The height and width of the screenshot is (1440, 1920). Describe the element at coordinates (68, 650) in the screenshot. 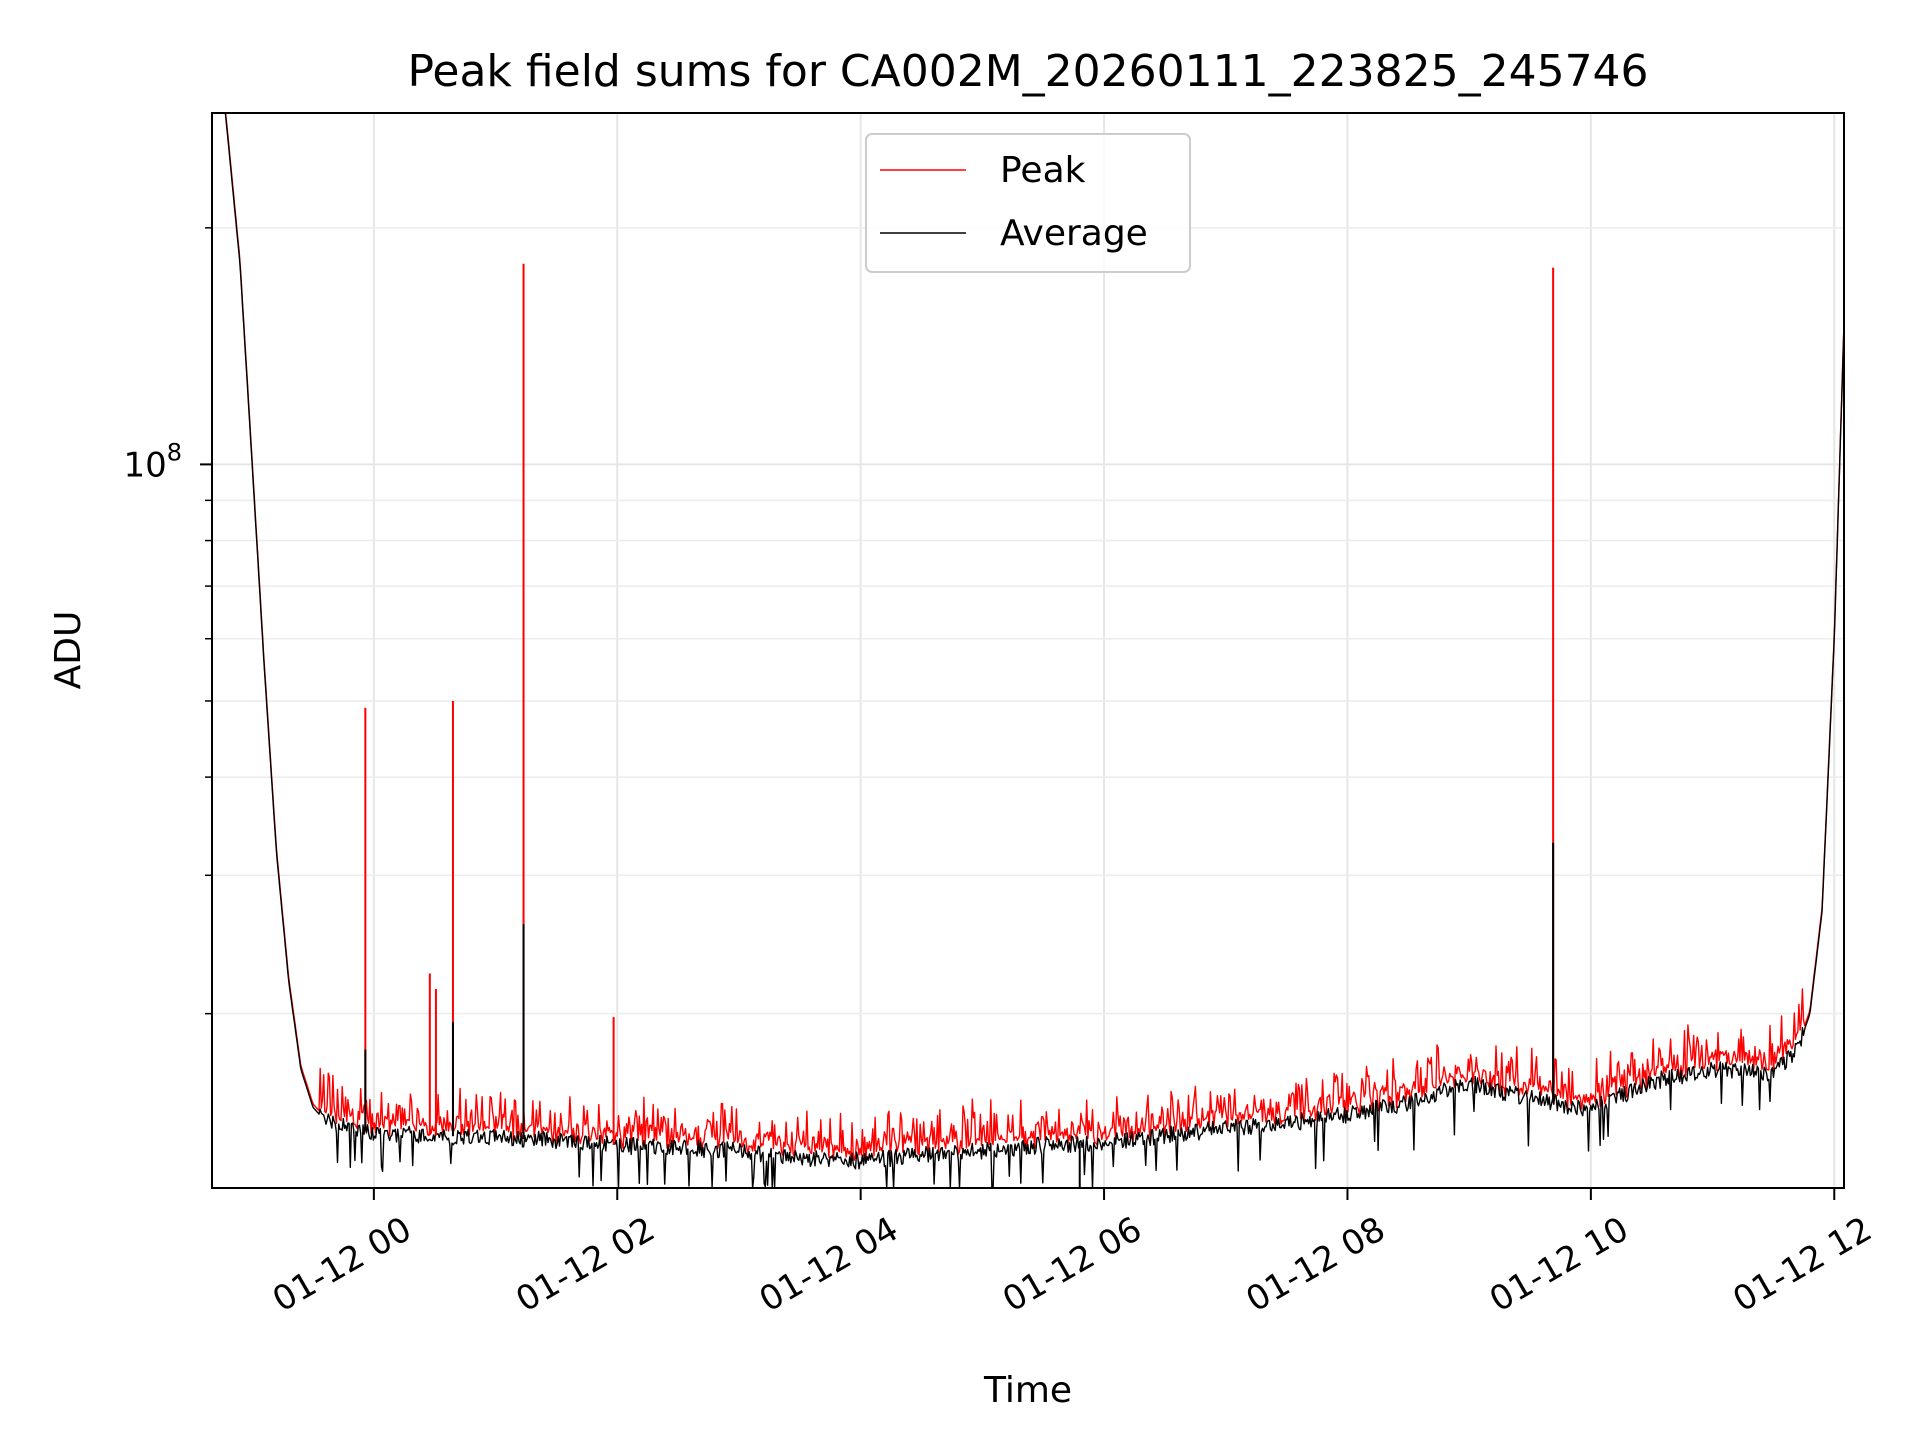

I see `y-axis-label: ADU` at that location.